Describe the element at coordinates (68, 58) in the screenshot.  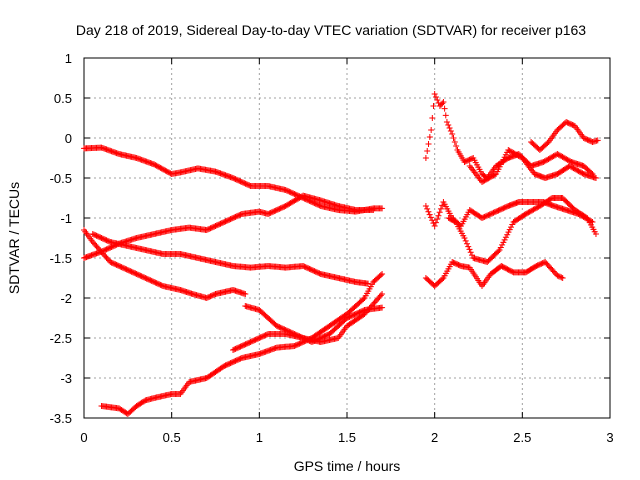
I see `y-tick-label: 1` at that location.